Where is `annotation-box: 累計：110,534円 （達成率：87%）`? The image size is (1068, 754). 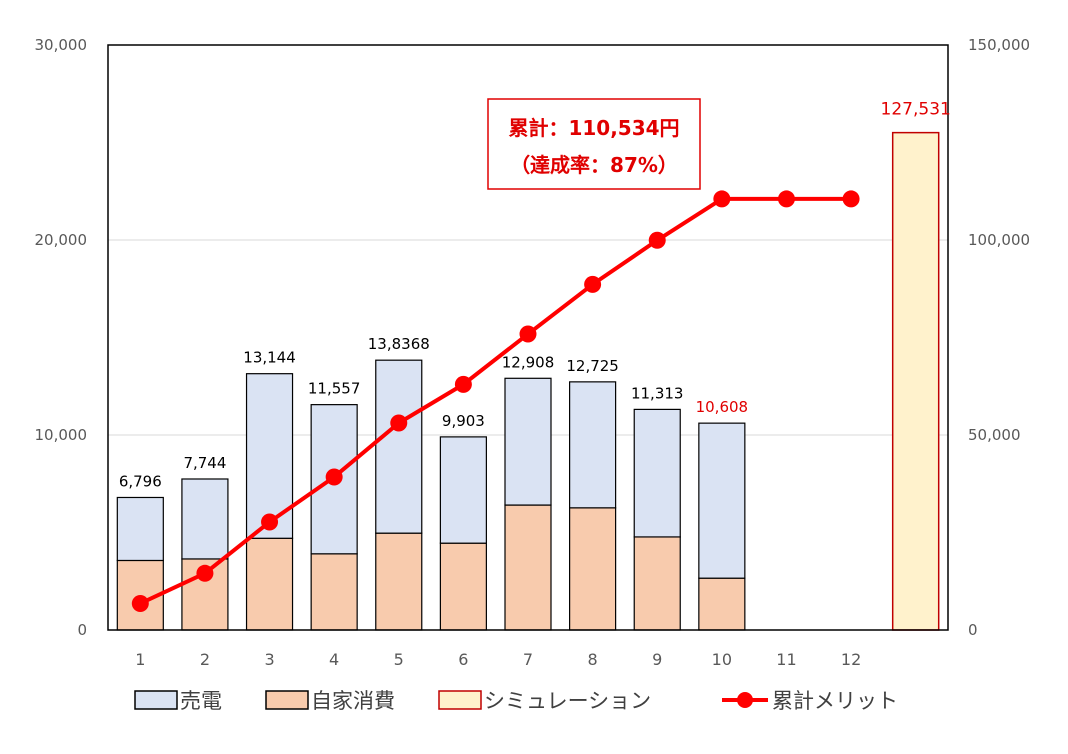
annotation-box: 累計：110,534円 （達成率：87%） is located at coordinates (594, 144).